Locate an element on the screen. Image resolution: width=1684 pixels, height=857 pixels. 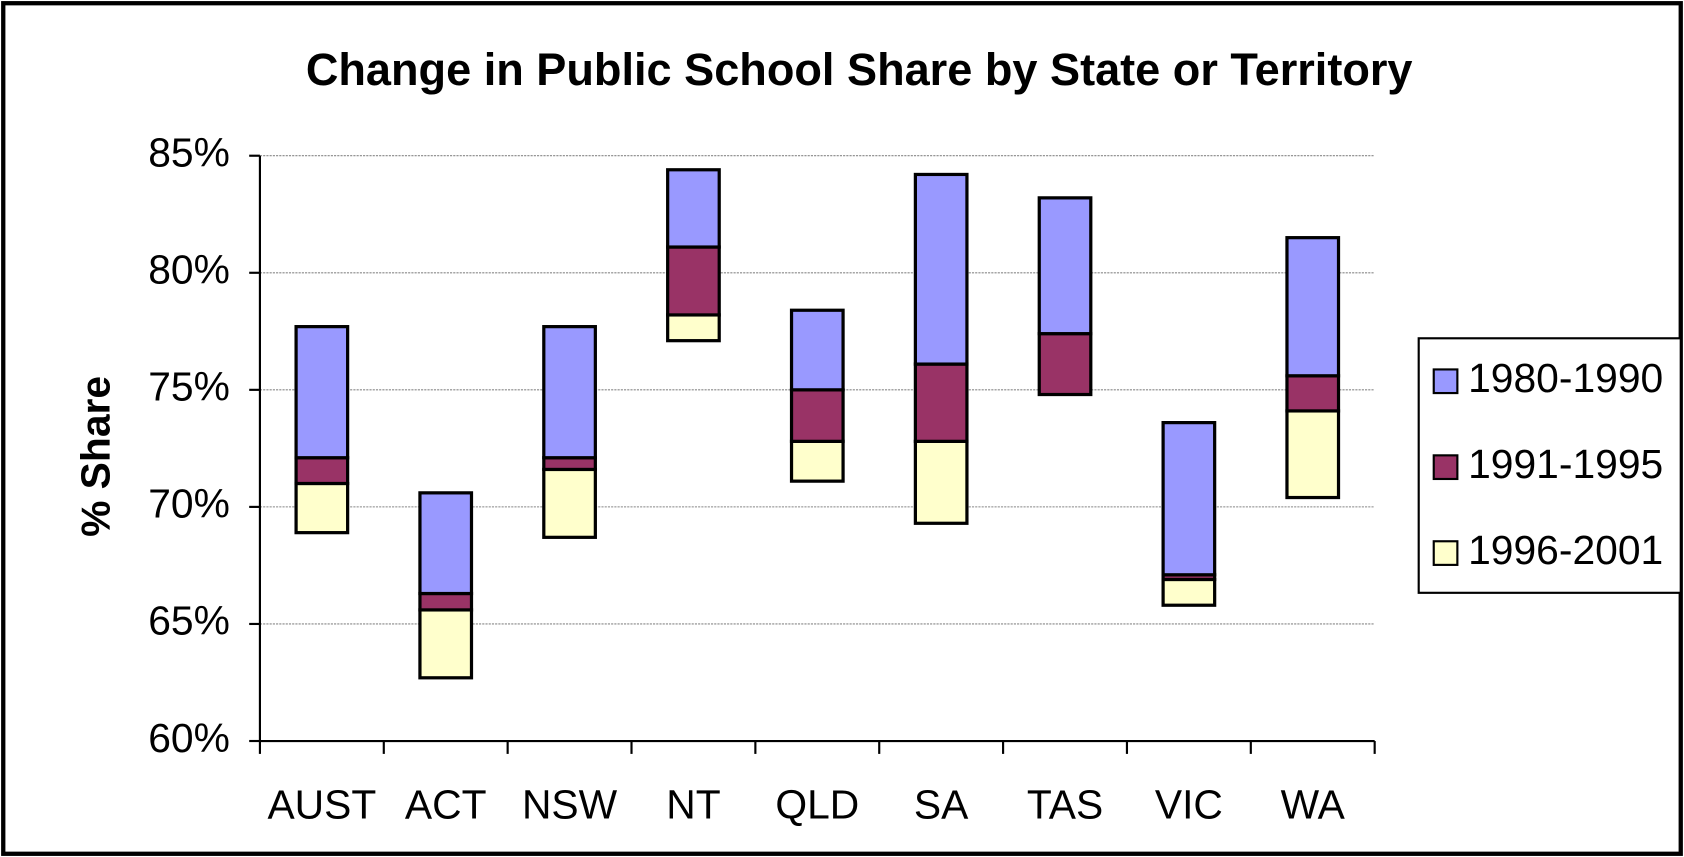
x-tick-label: SA is located at coordinates (941, 804).